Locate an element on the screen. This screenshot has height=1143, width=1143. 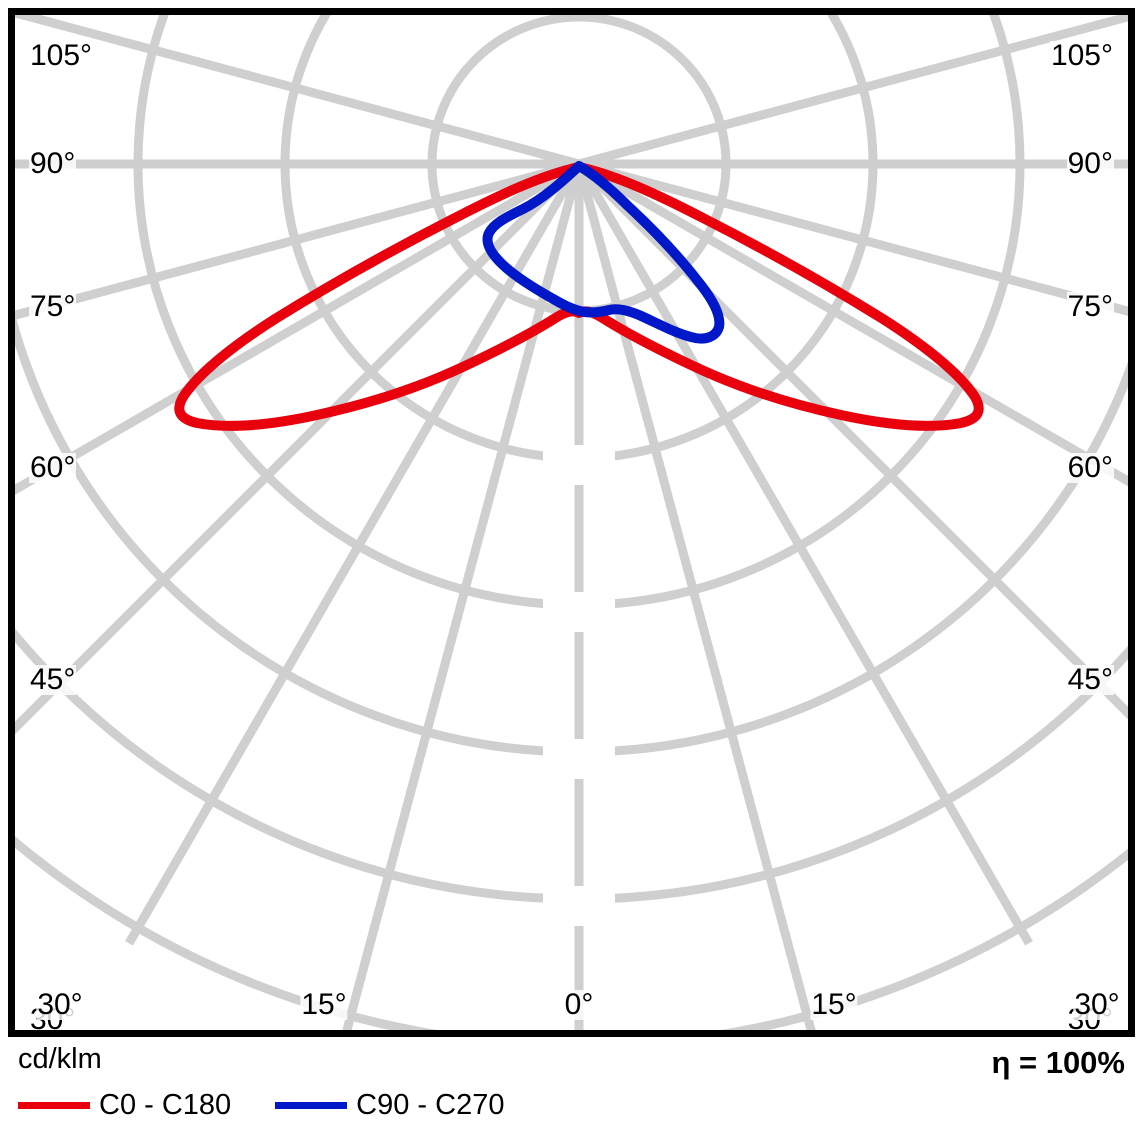
axis-label-right-105: 105° is located at coordinates (1081, 55).